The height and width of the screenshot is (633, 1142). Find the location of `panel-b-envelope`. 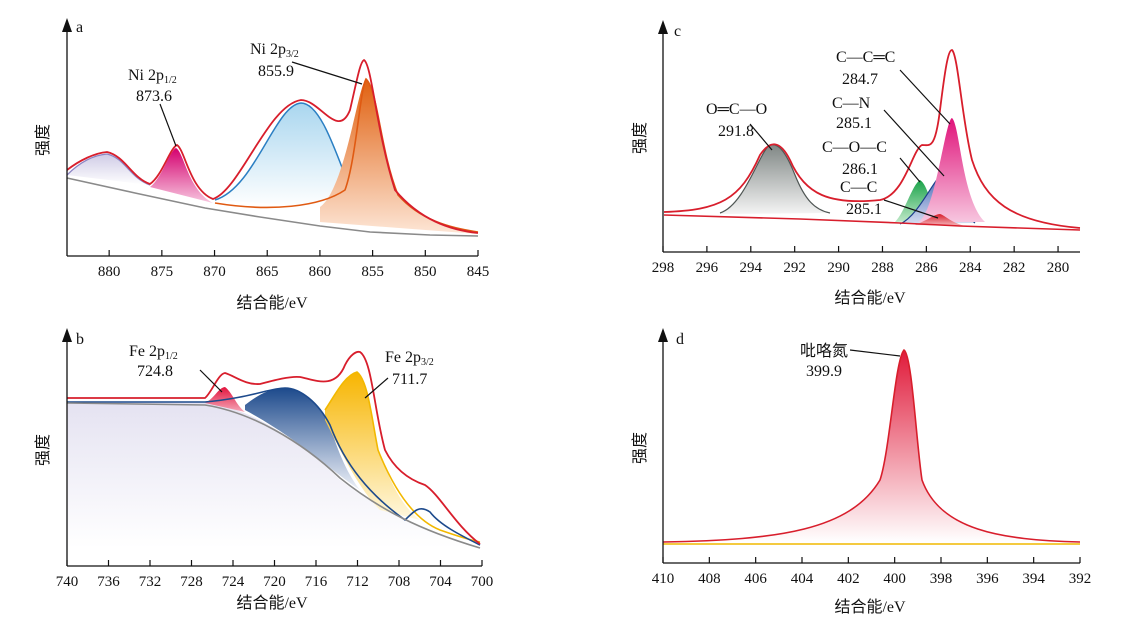

panel-b-envelope is located at coordinates (274, 447).